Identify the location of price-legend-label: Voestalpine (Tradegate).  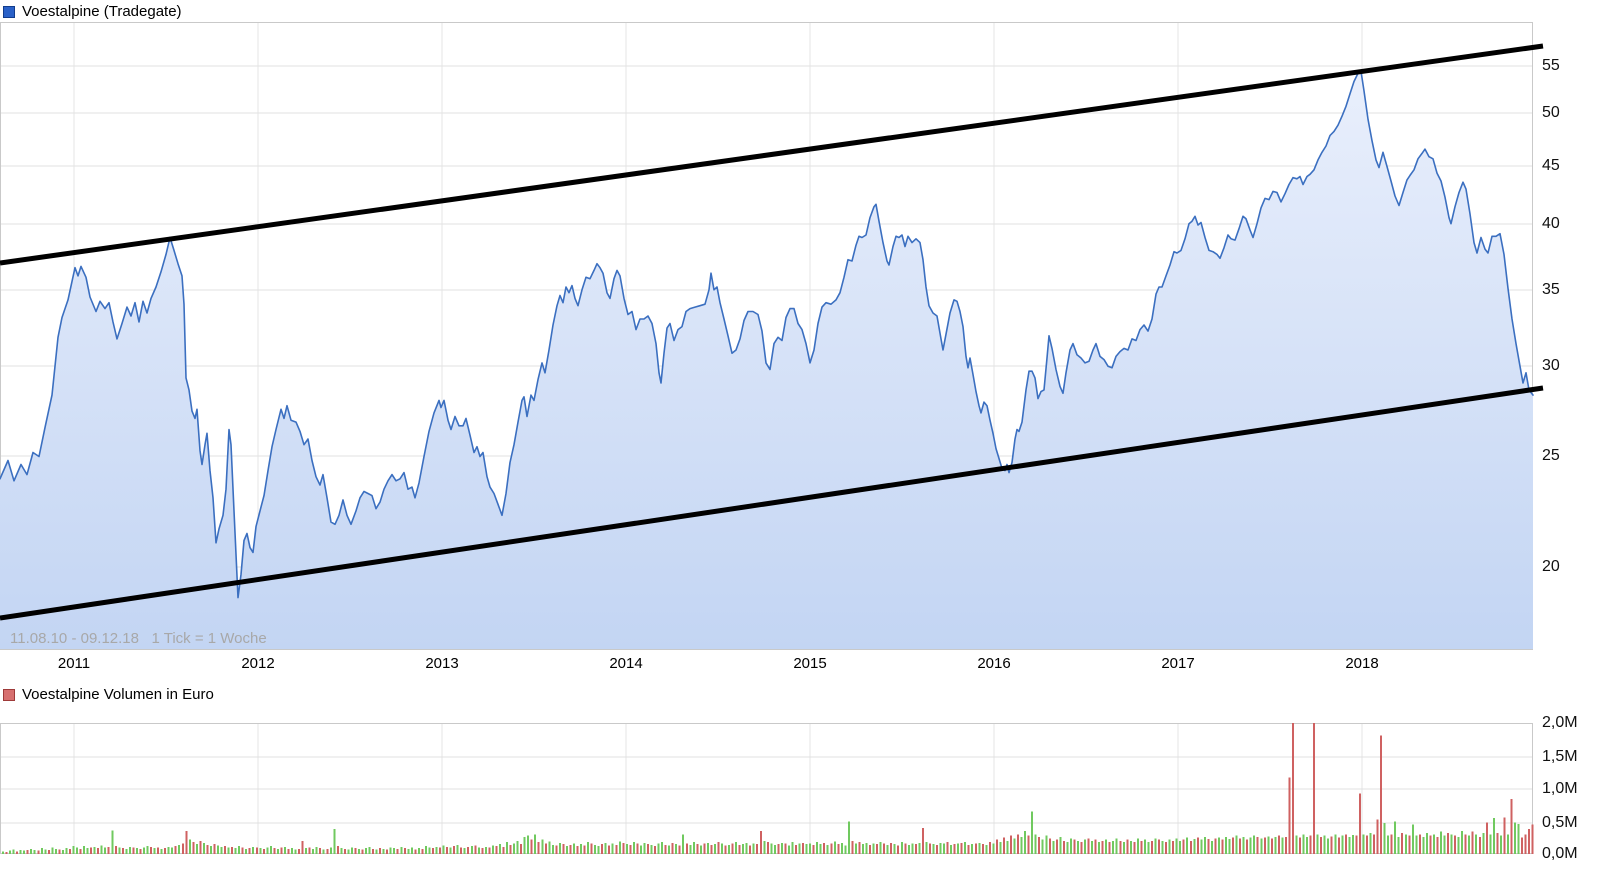
(102, 11).